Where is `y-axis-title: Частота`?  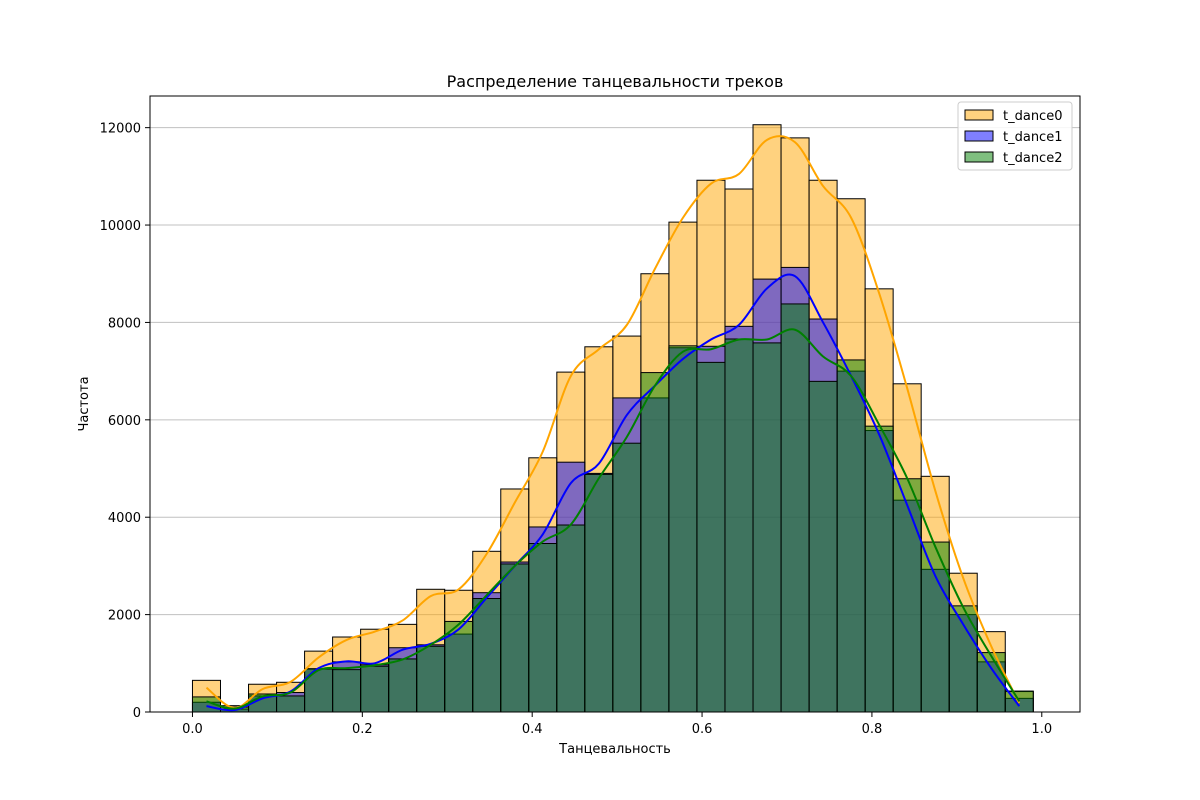
y-axis-title: Частота is located at coordinates (84, 403).